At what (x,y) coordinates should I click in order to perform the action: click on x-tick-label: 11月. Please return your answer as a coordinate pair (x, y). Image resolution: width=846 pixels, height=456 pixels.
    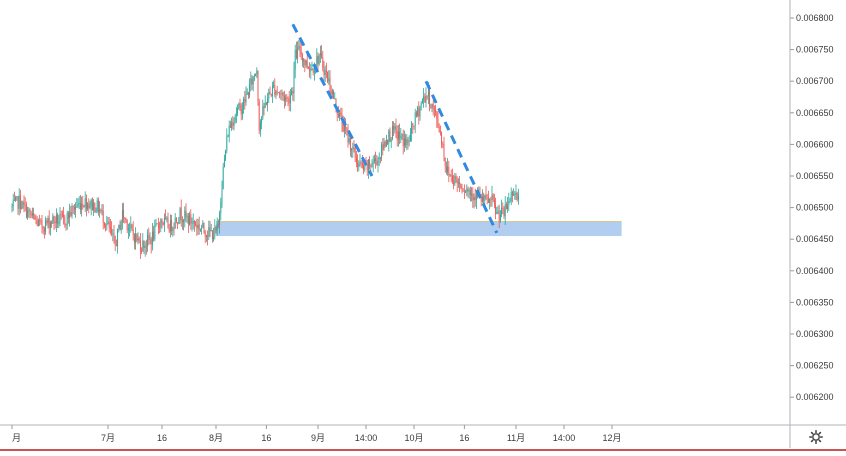
    Looking at the image, I should click on (516, 438).